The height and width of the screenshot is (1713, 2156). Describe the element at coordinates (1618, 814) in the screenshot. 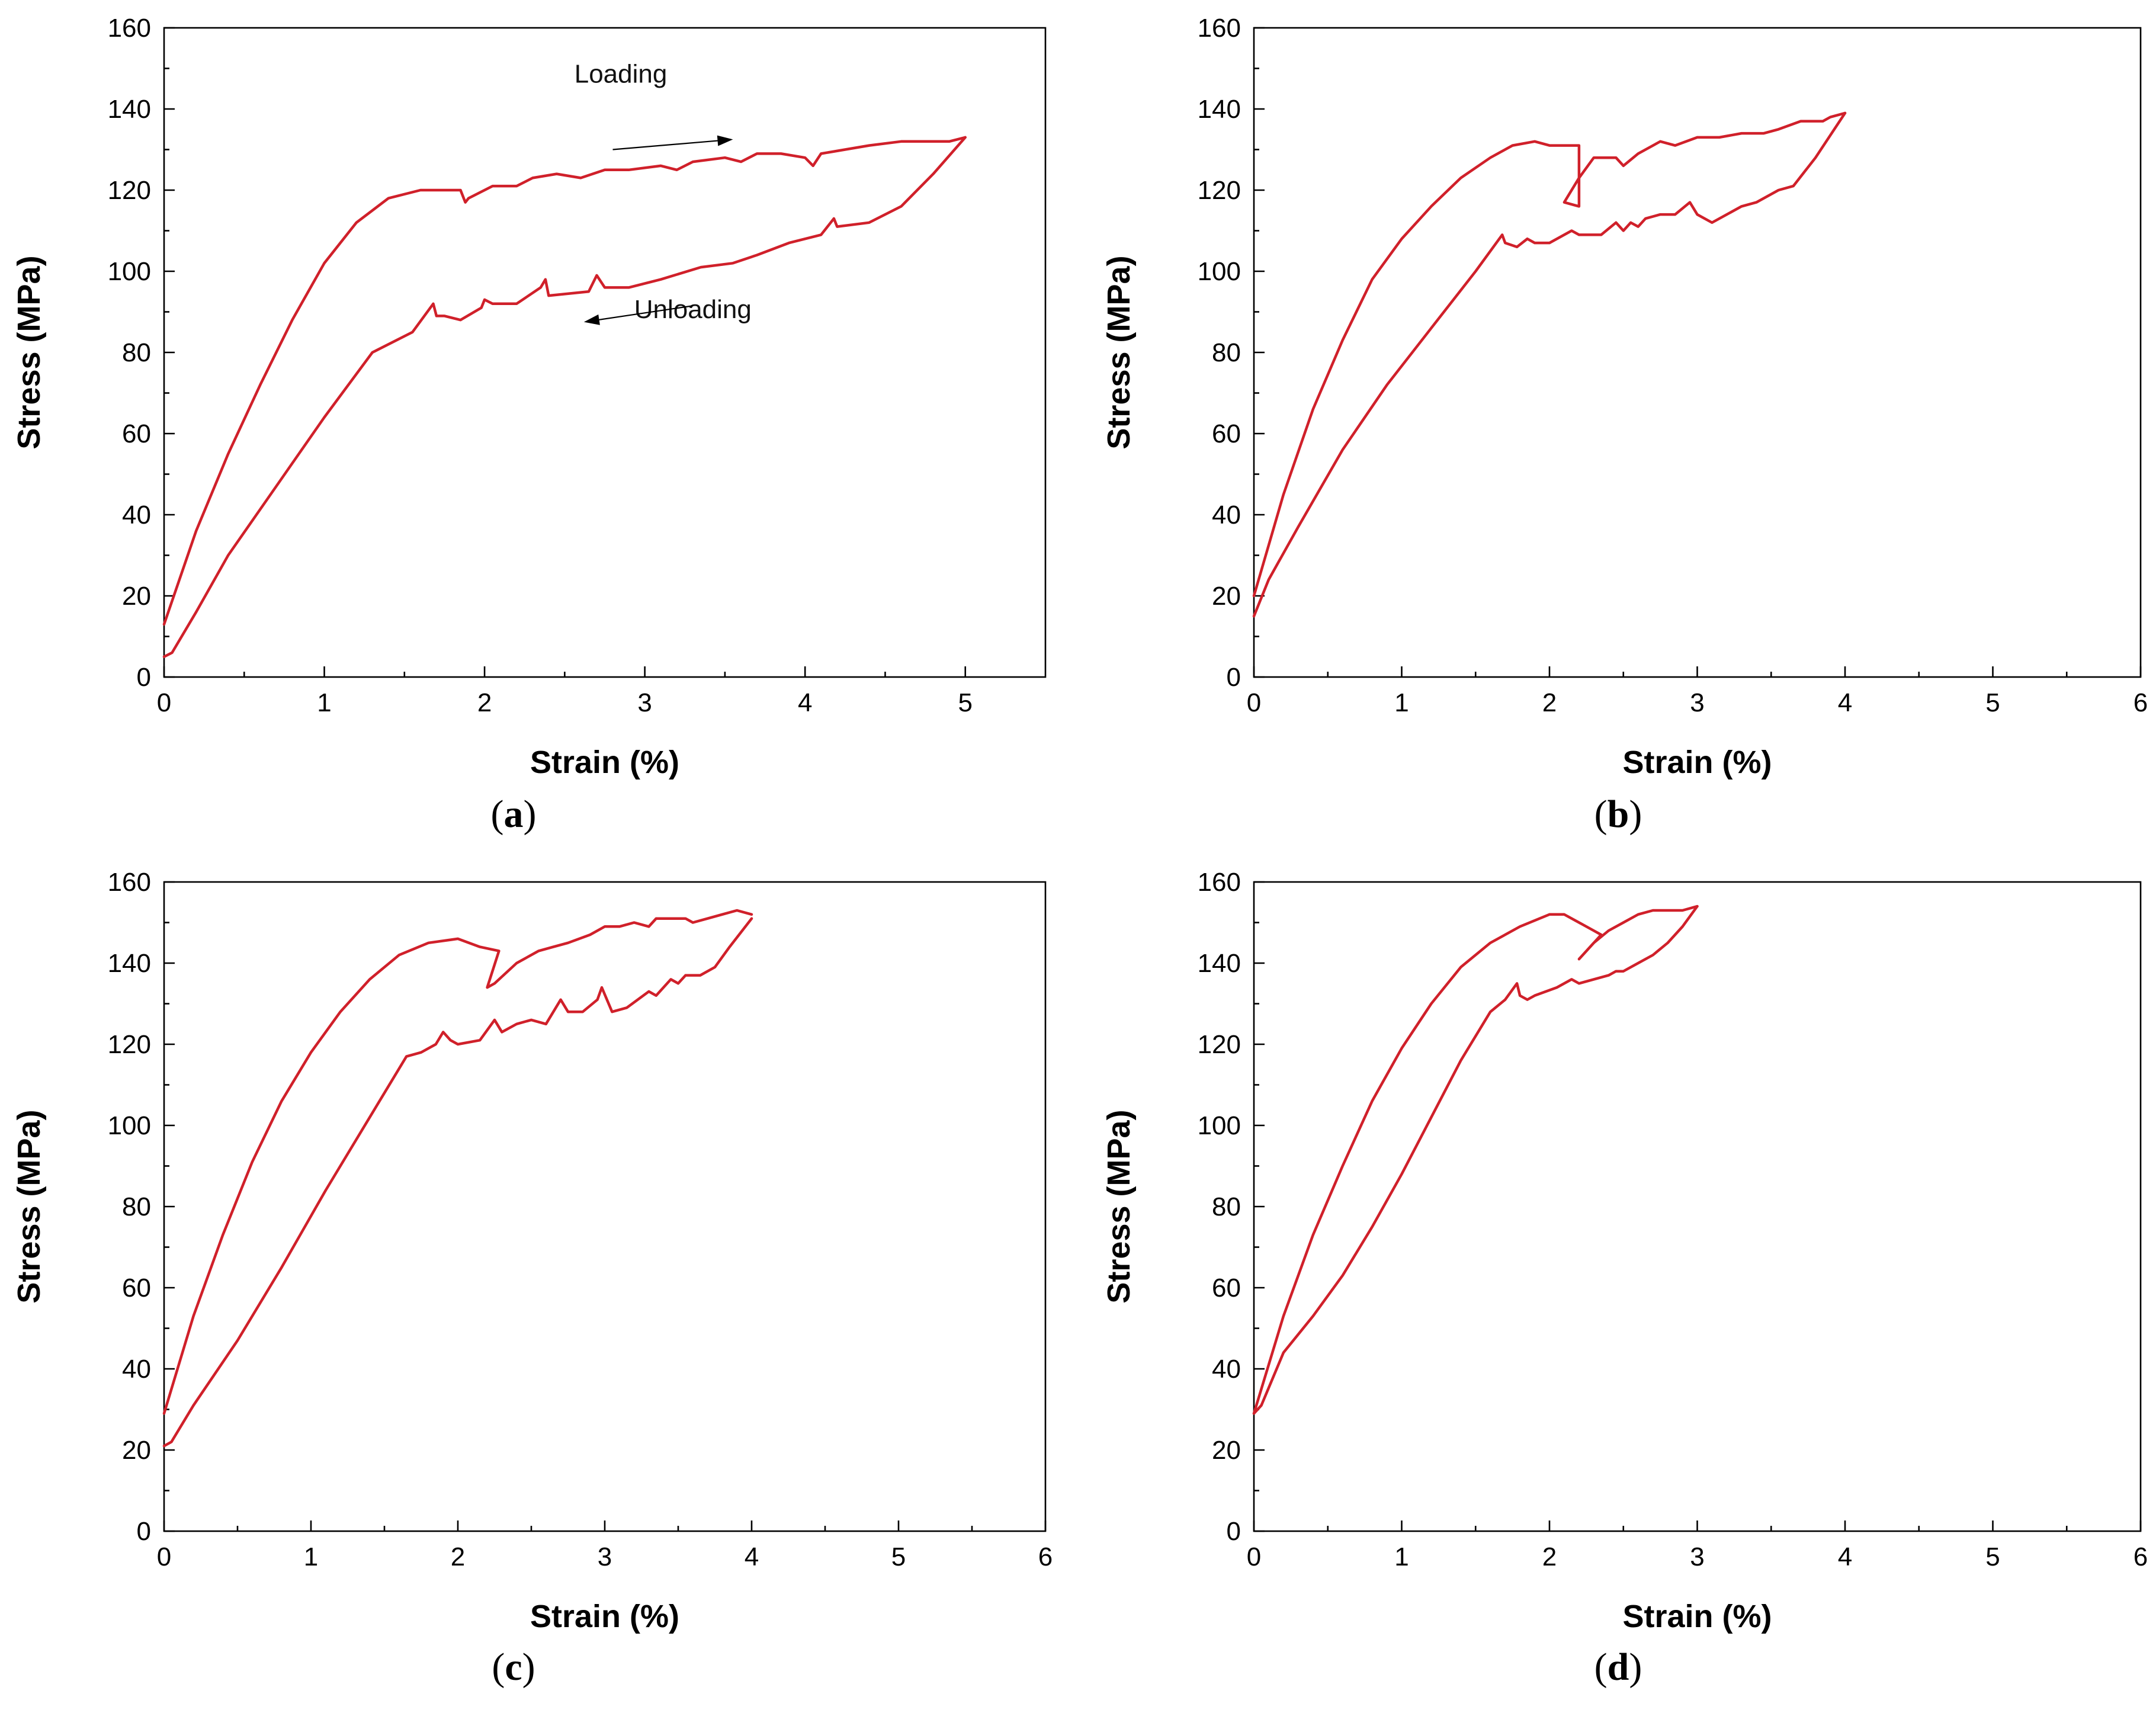

I see `panel-label: (b)` at that location.